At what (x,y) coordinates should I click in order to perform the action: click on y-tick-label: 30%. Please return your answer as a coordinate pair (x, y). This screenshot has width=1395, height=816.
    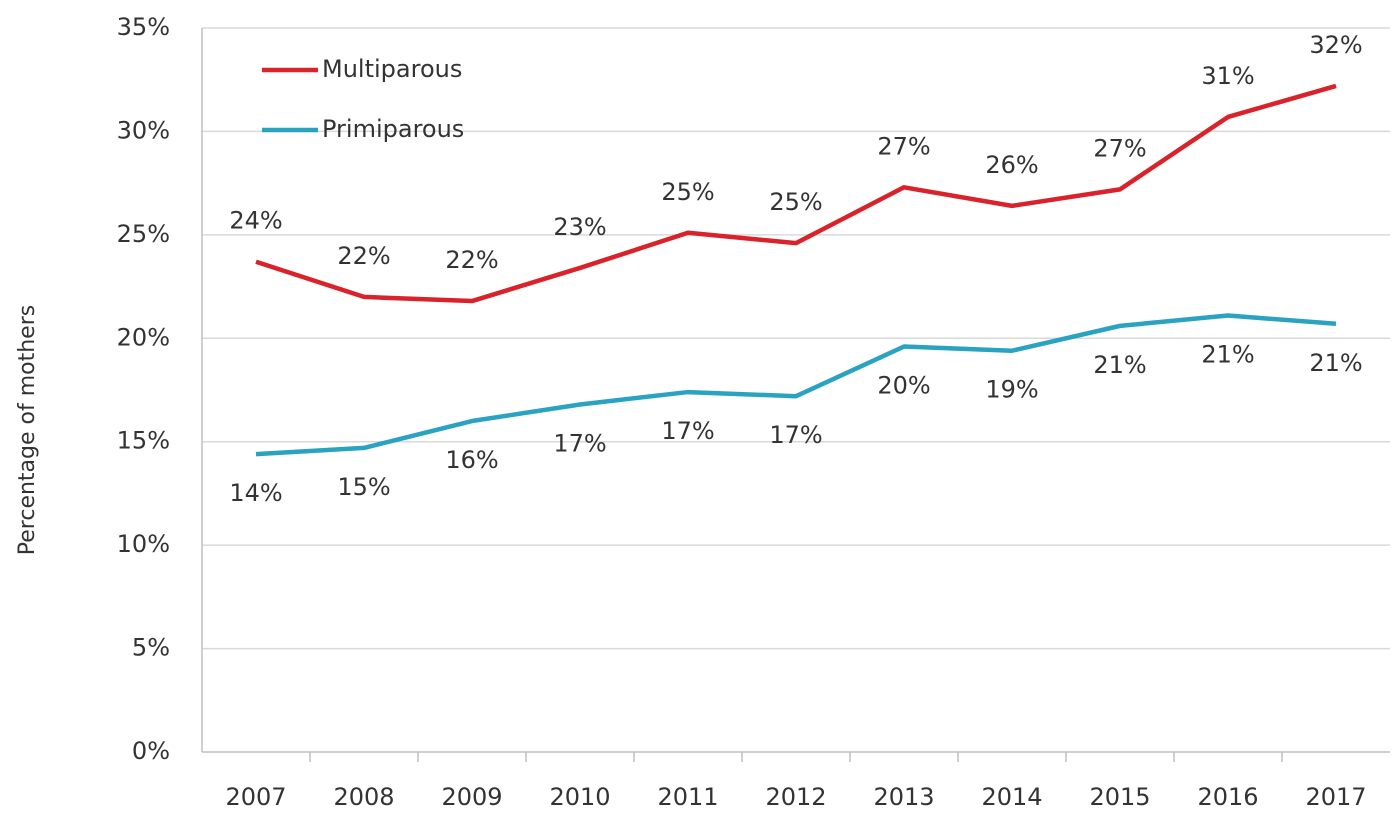
    Looking at the image, I should click on (143, 130).